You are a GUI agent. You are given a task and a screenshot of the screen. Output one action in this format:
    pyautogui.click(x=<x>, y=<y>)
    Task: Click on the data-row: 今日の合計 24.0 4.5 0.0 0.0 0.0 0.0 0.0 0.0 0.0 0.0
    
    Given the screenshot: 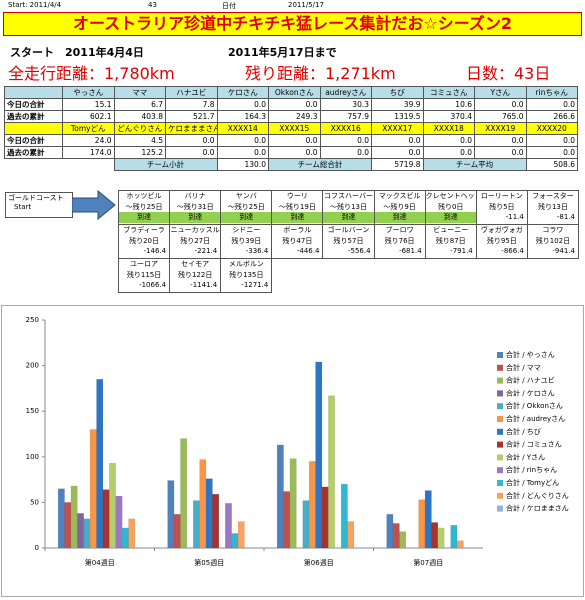 What is the action you would take?
    pyautogui.click(x=291, y=140)
    